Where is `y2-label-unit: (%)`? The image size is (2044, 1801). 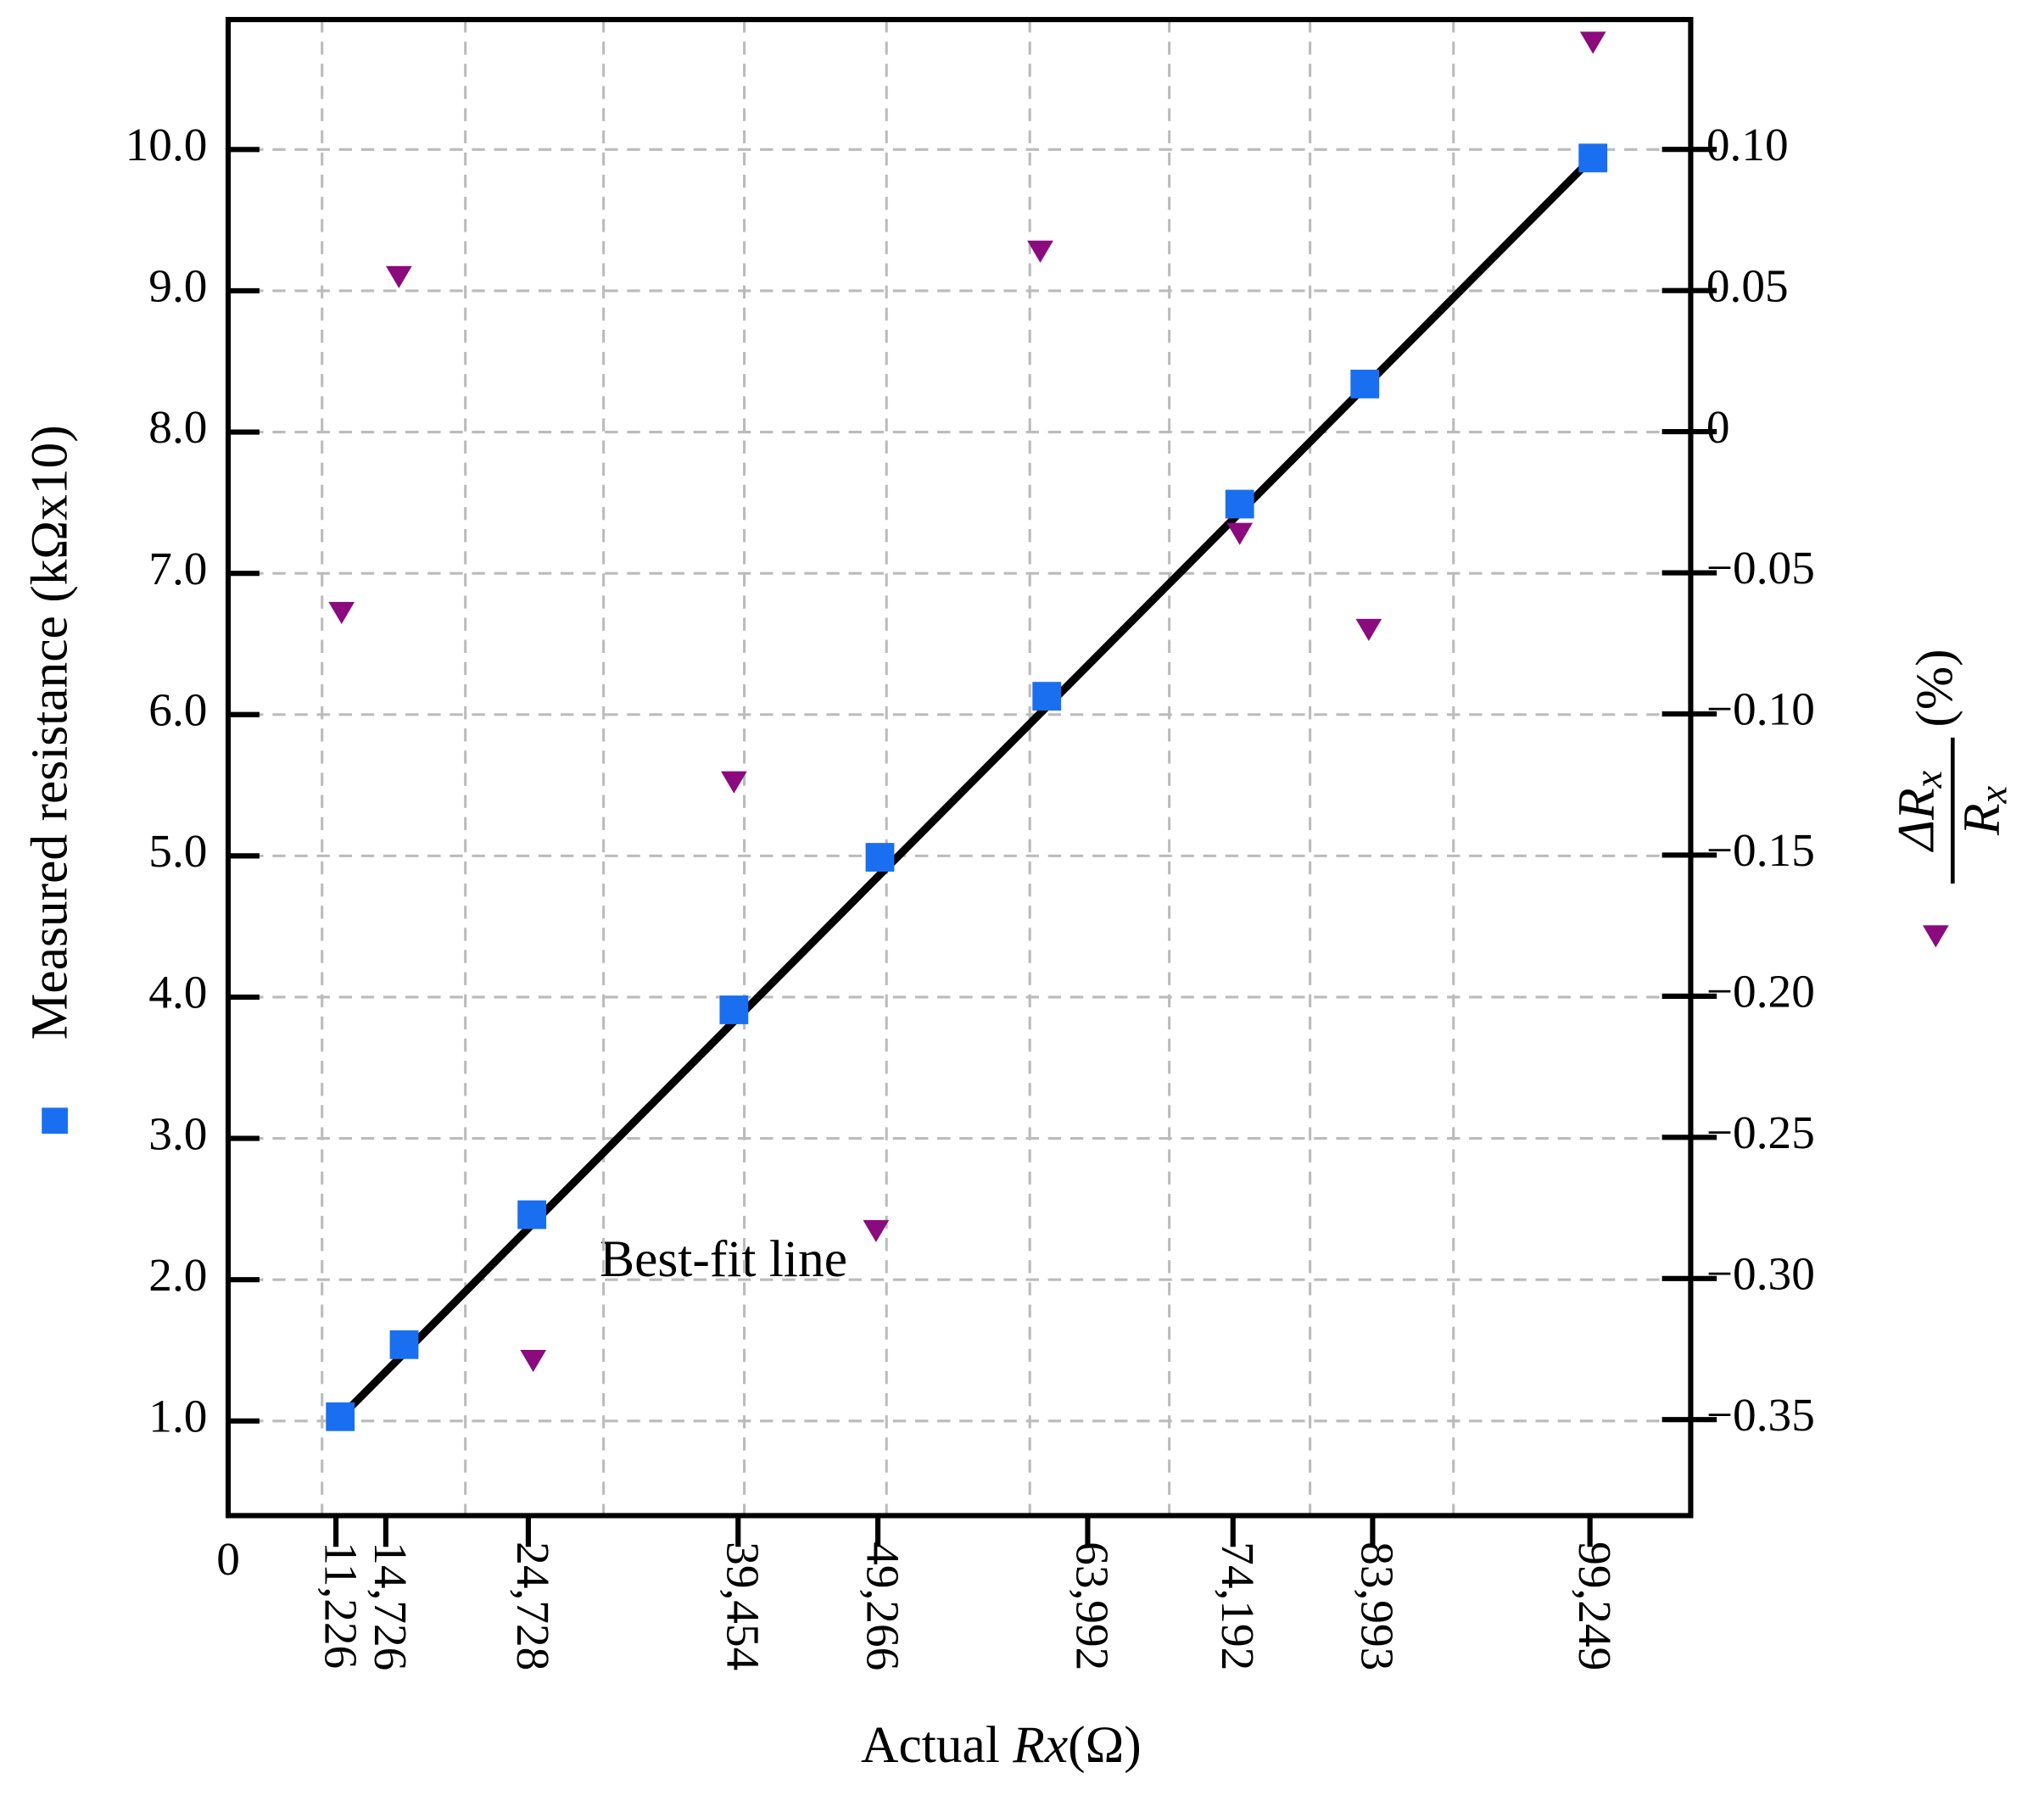
y2-label-unit: (%) is located at coordinates (1935, 688).